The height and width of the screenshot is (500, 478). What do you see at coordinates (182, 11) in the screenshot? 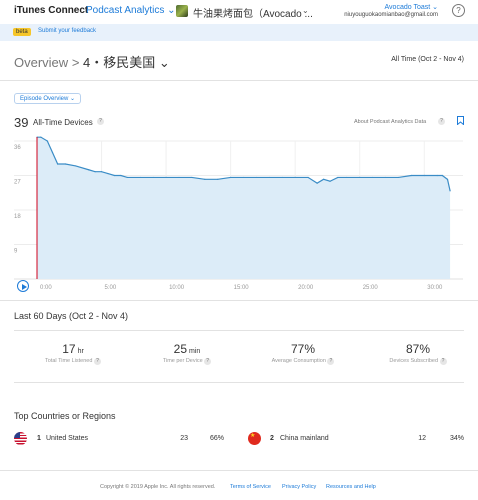
I see `podcast-artwork` at bounding box center [182, 11].